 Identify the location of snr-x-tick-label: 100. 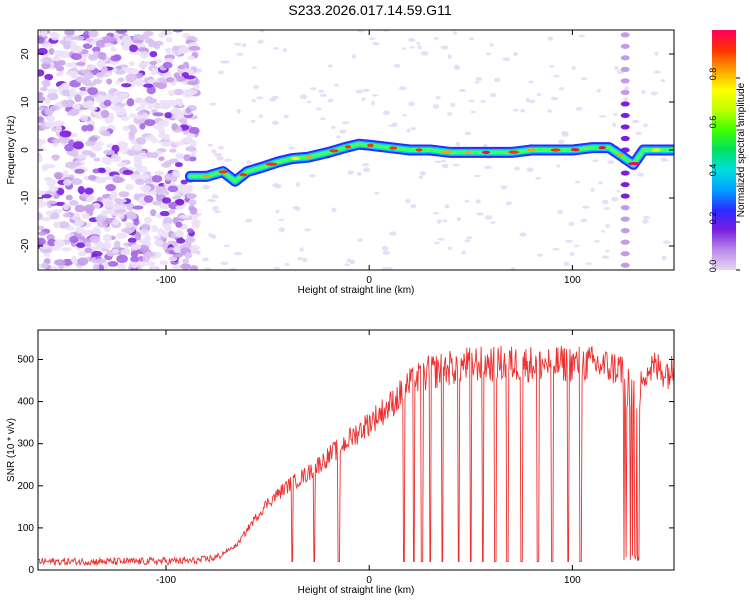
(572, 580).